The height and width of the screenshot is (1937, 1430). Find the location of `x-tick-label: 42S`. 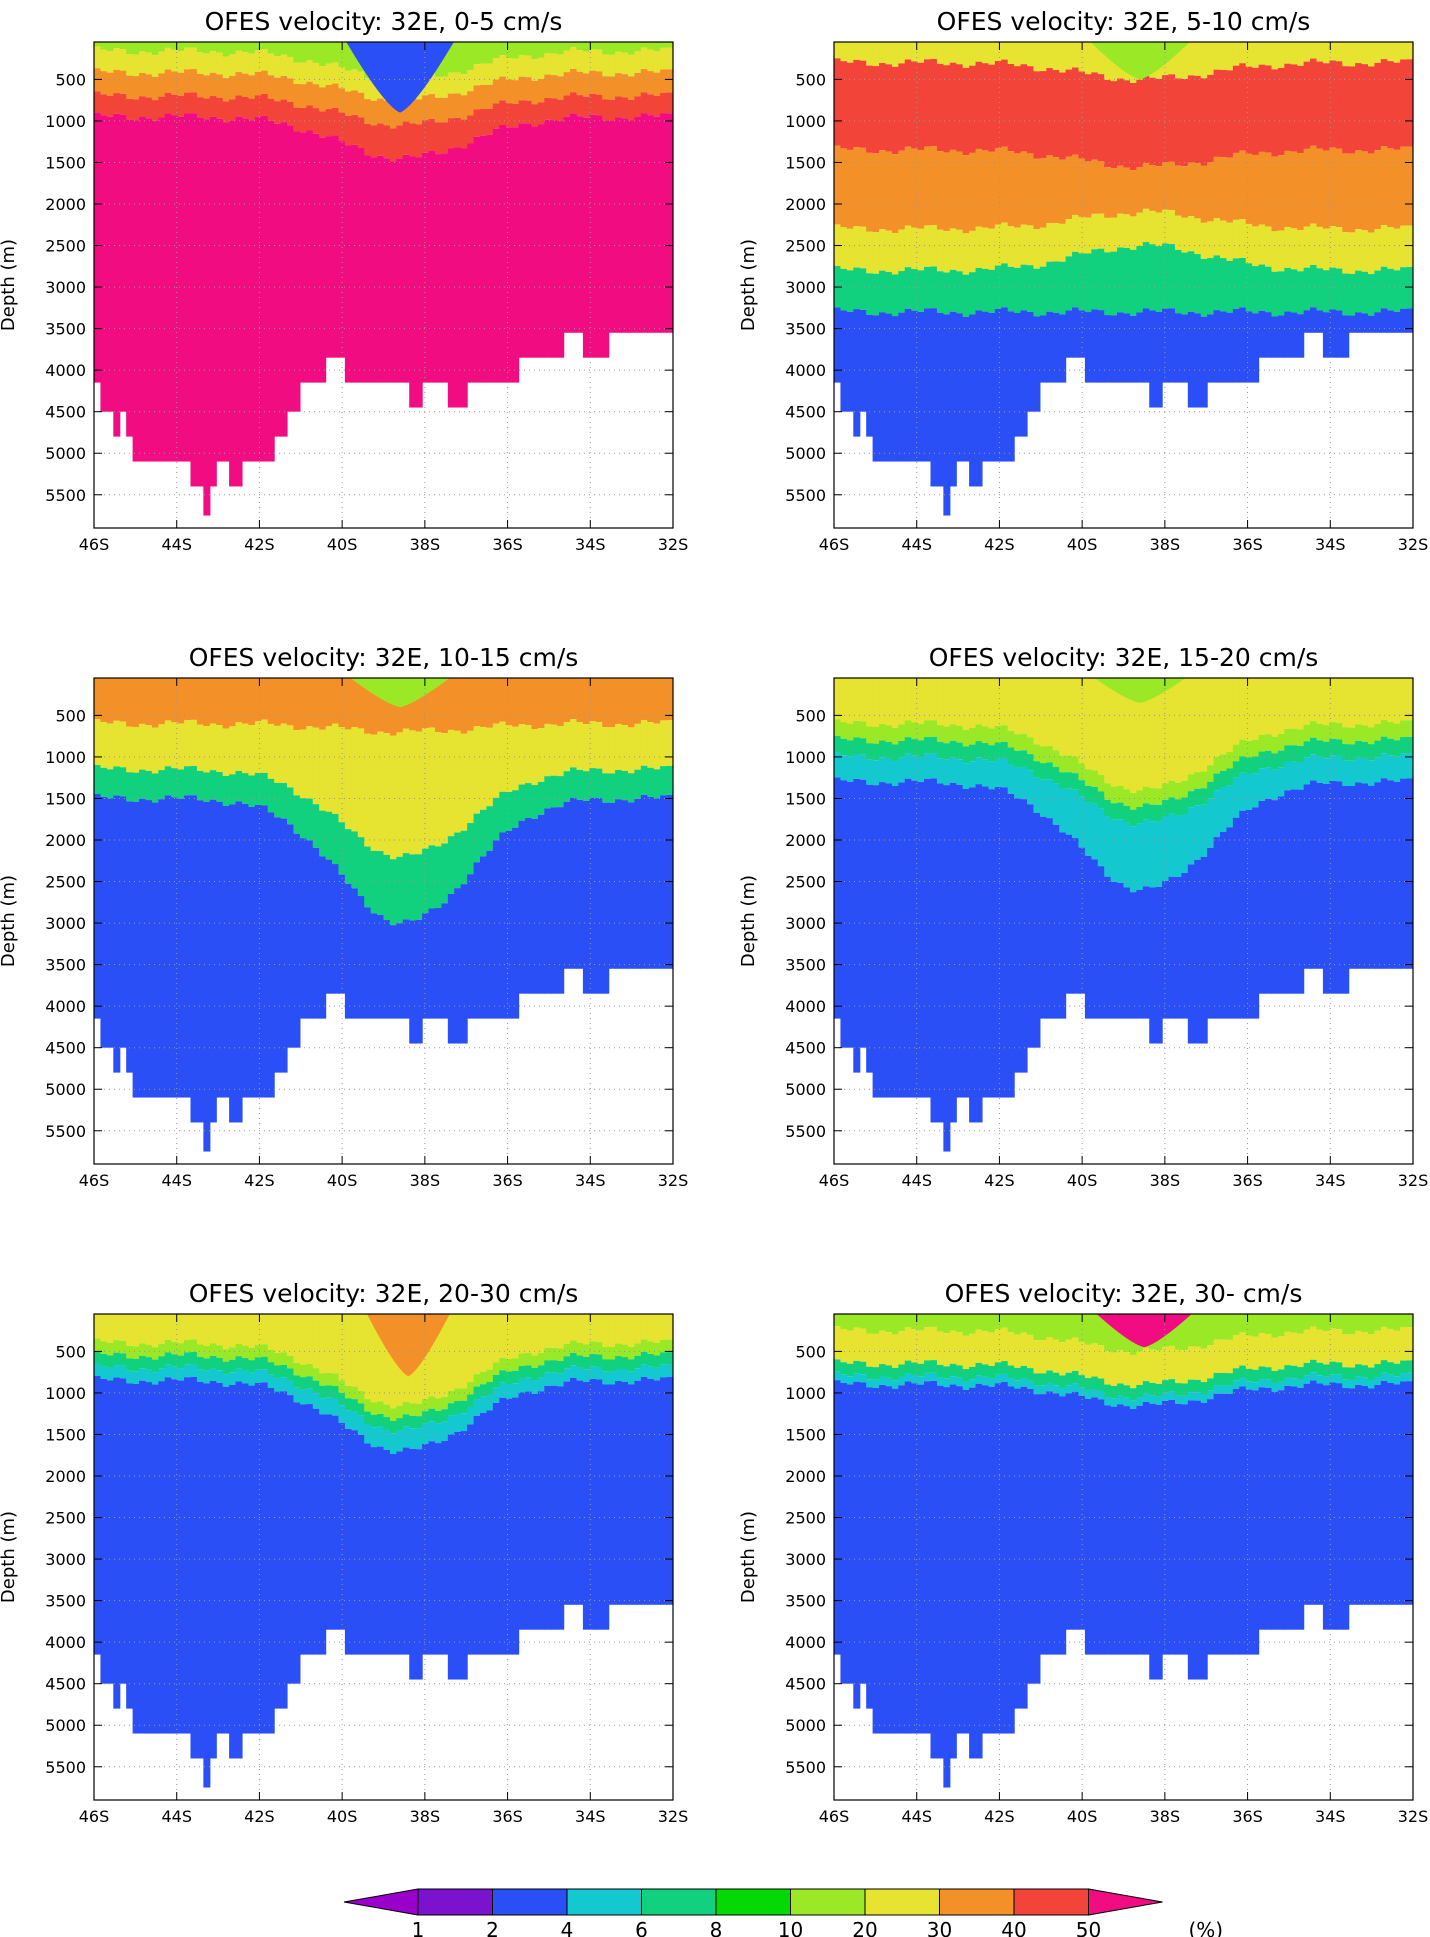

x-tick-label: 42S is located at coordinates (259, 1180).